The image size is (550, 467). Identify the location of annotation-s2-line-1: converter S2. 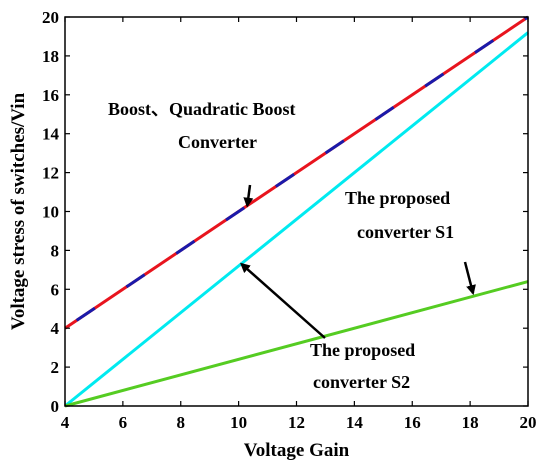
(361, 382).